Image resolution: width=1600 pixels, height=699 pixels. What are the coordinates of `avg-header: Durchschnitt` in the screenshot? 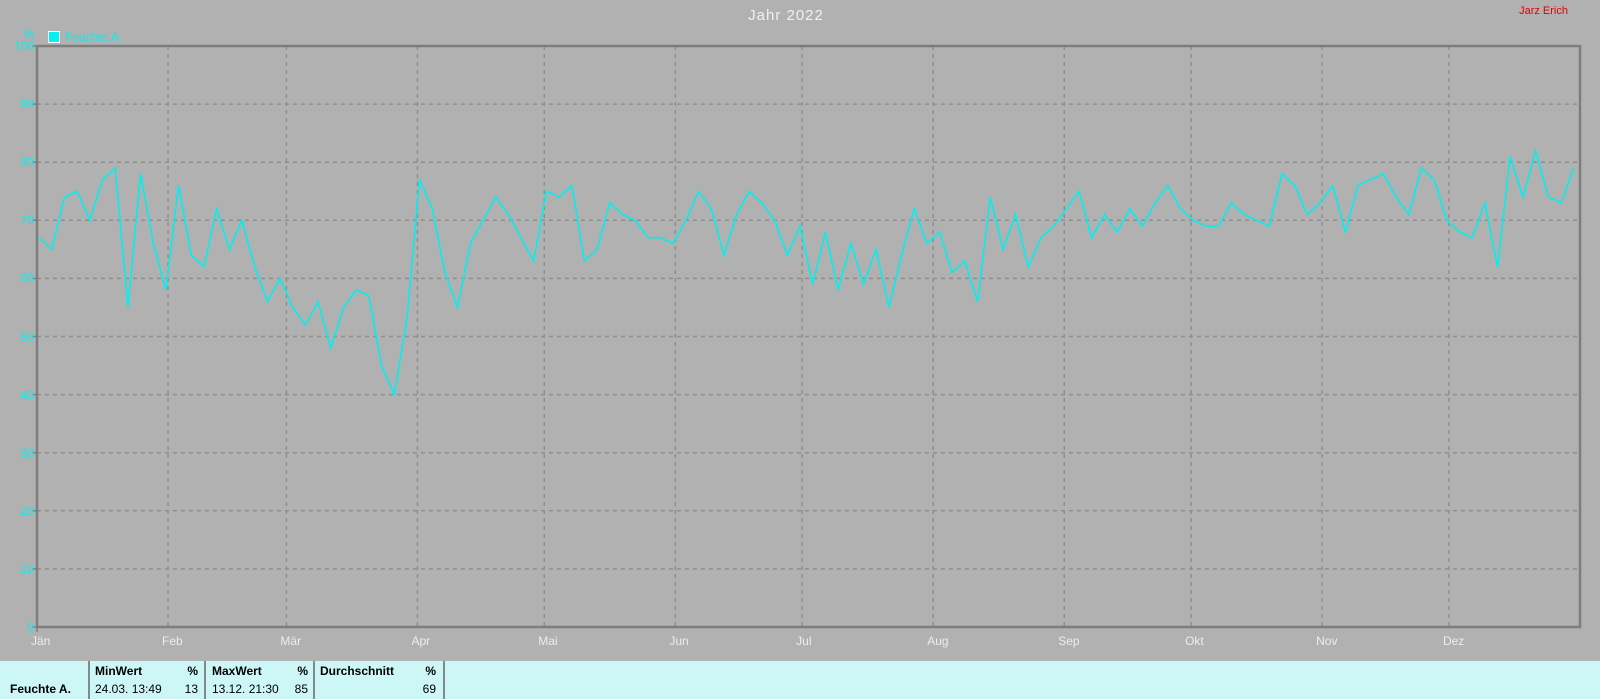 It's located at (357, 671).